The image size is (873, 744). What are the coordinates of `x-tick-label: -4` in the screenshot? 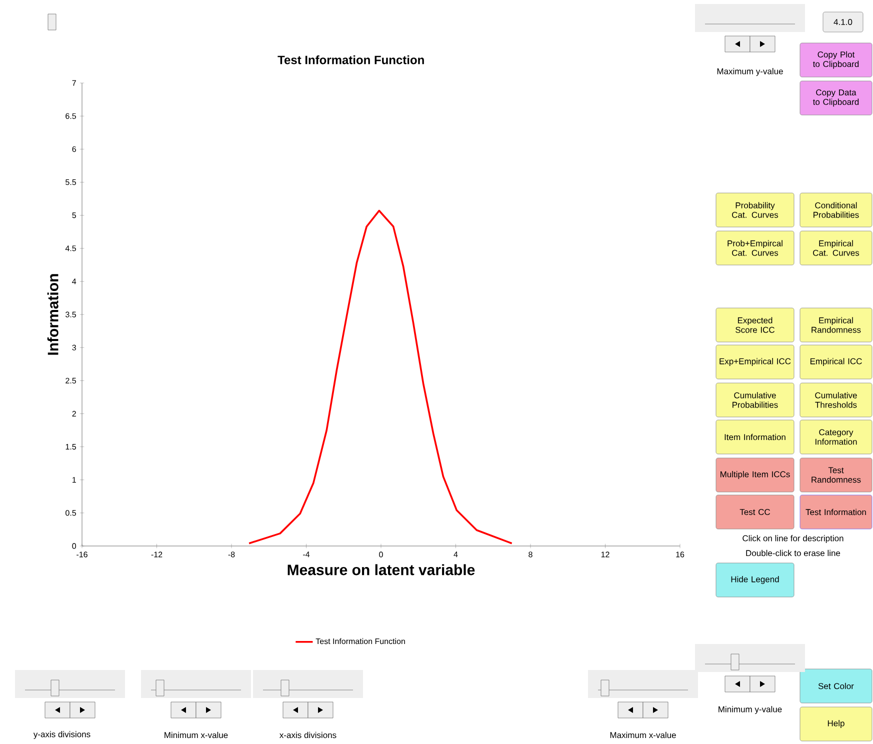 It's located at (306, 555).